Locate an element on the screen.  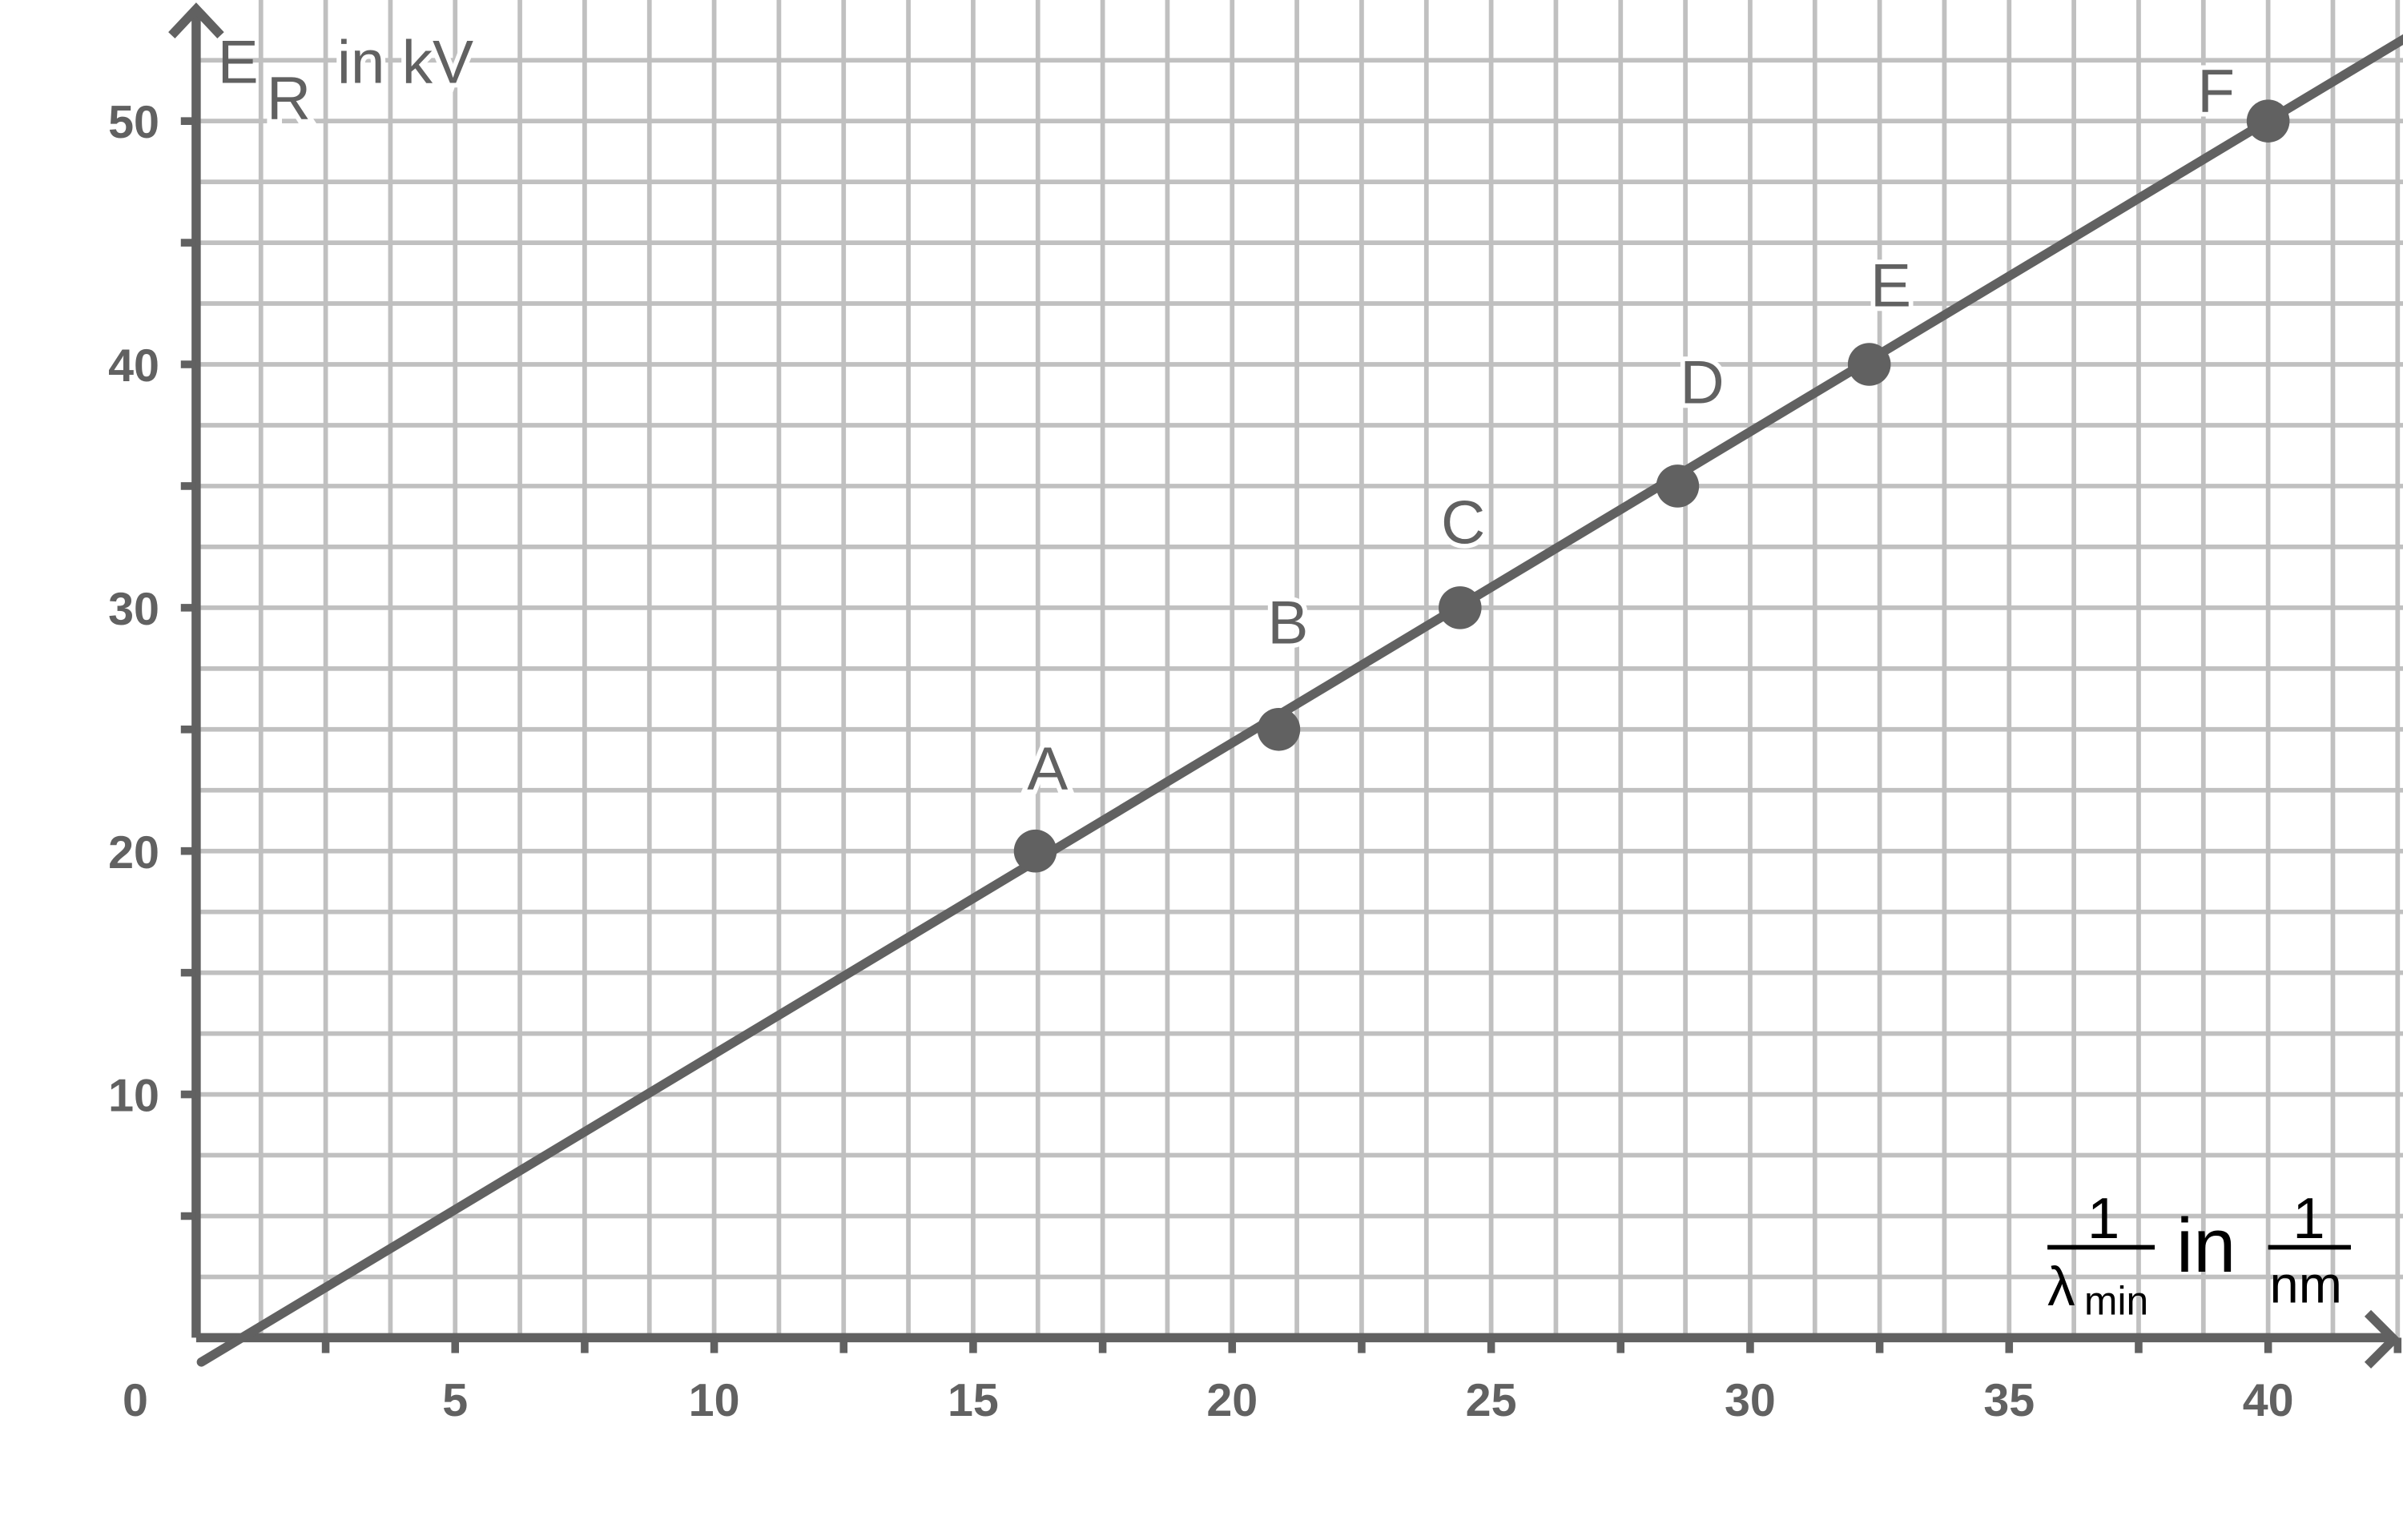
x-axis-title: 1 λ min in 1 nm is located at coordinates (2199, 1255).